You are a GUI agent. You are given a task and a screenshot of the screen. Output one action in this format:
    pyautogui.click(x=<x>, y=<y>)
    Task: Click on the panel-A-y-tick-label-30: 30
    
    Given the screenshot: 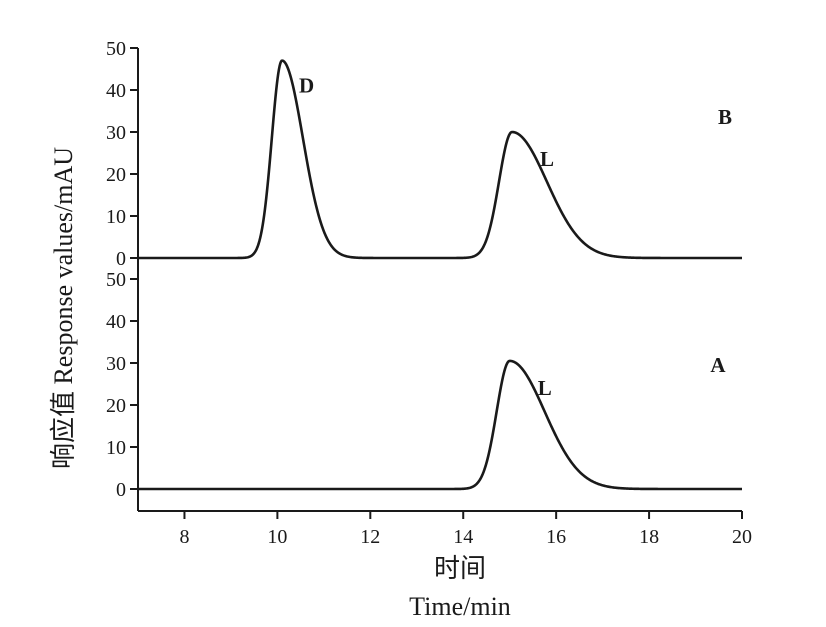 What is the action you would take?
    pyautogui.click(x=116, y=364)
    